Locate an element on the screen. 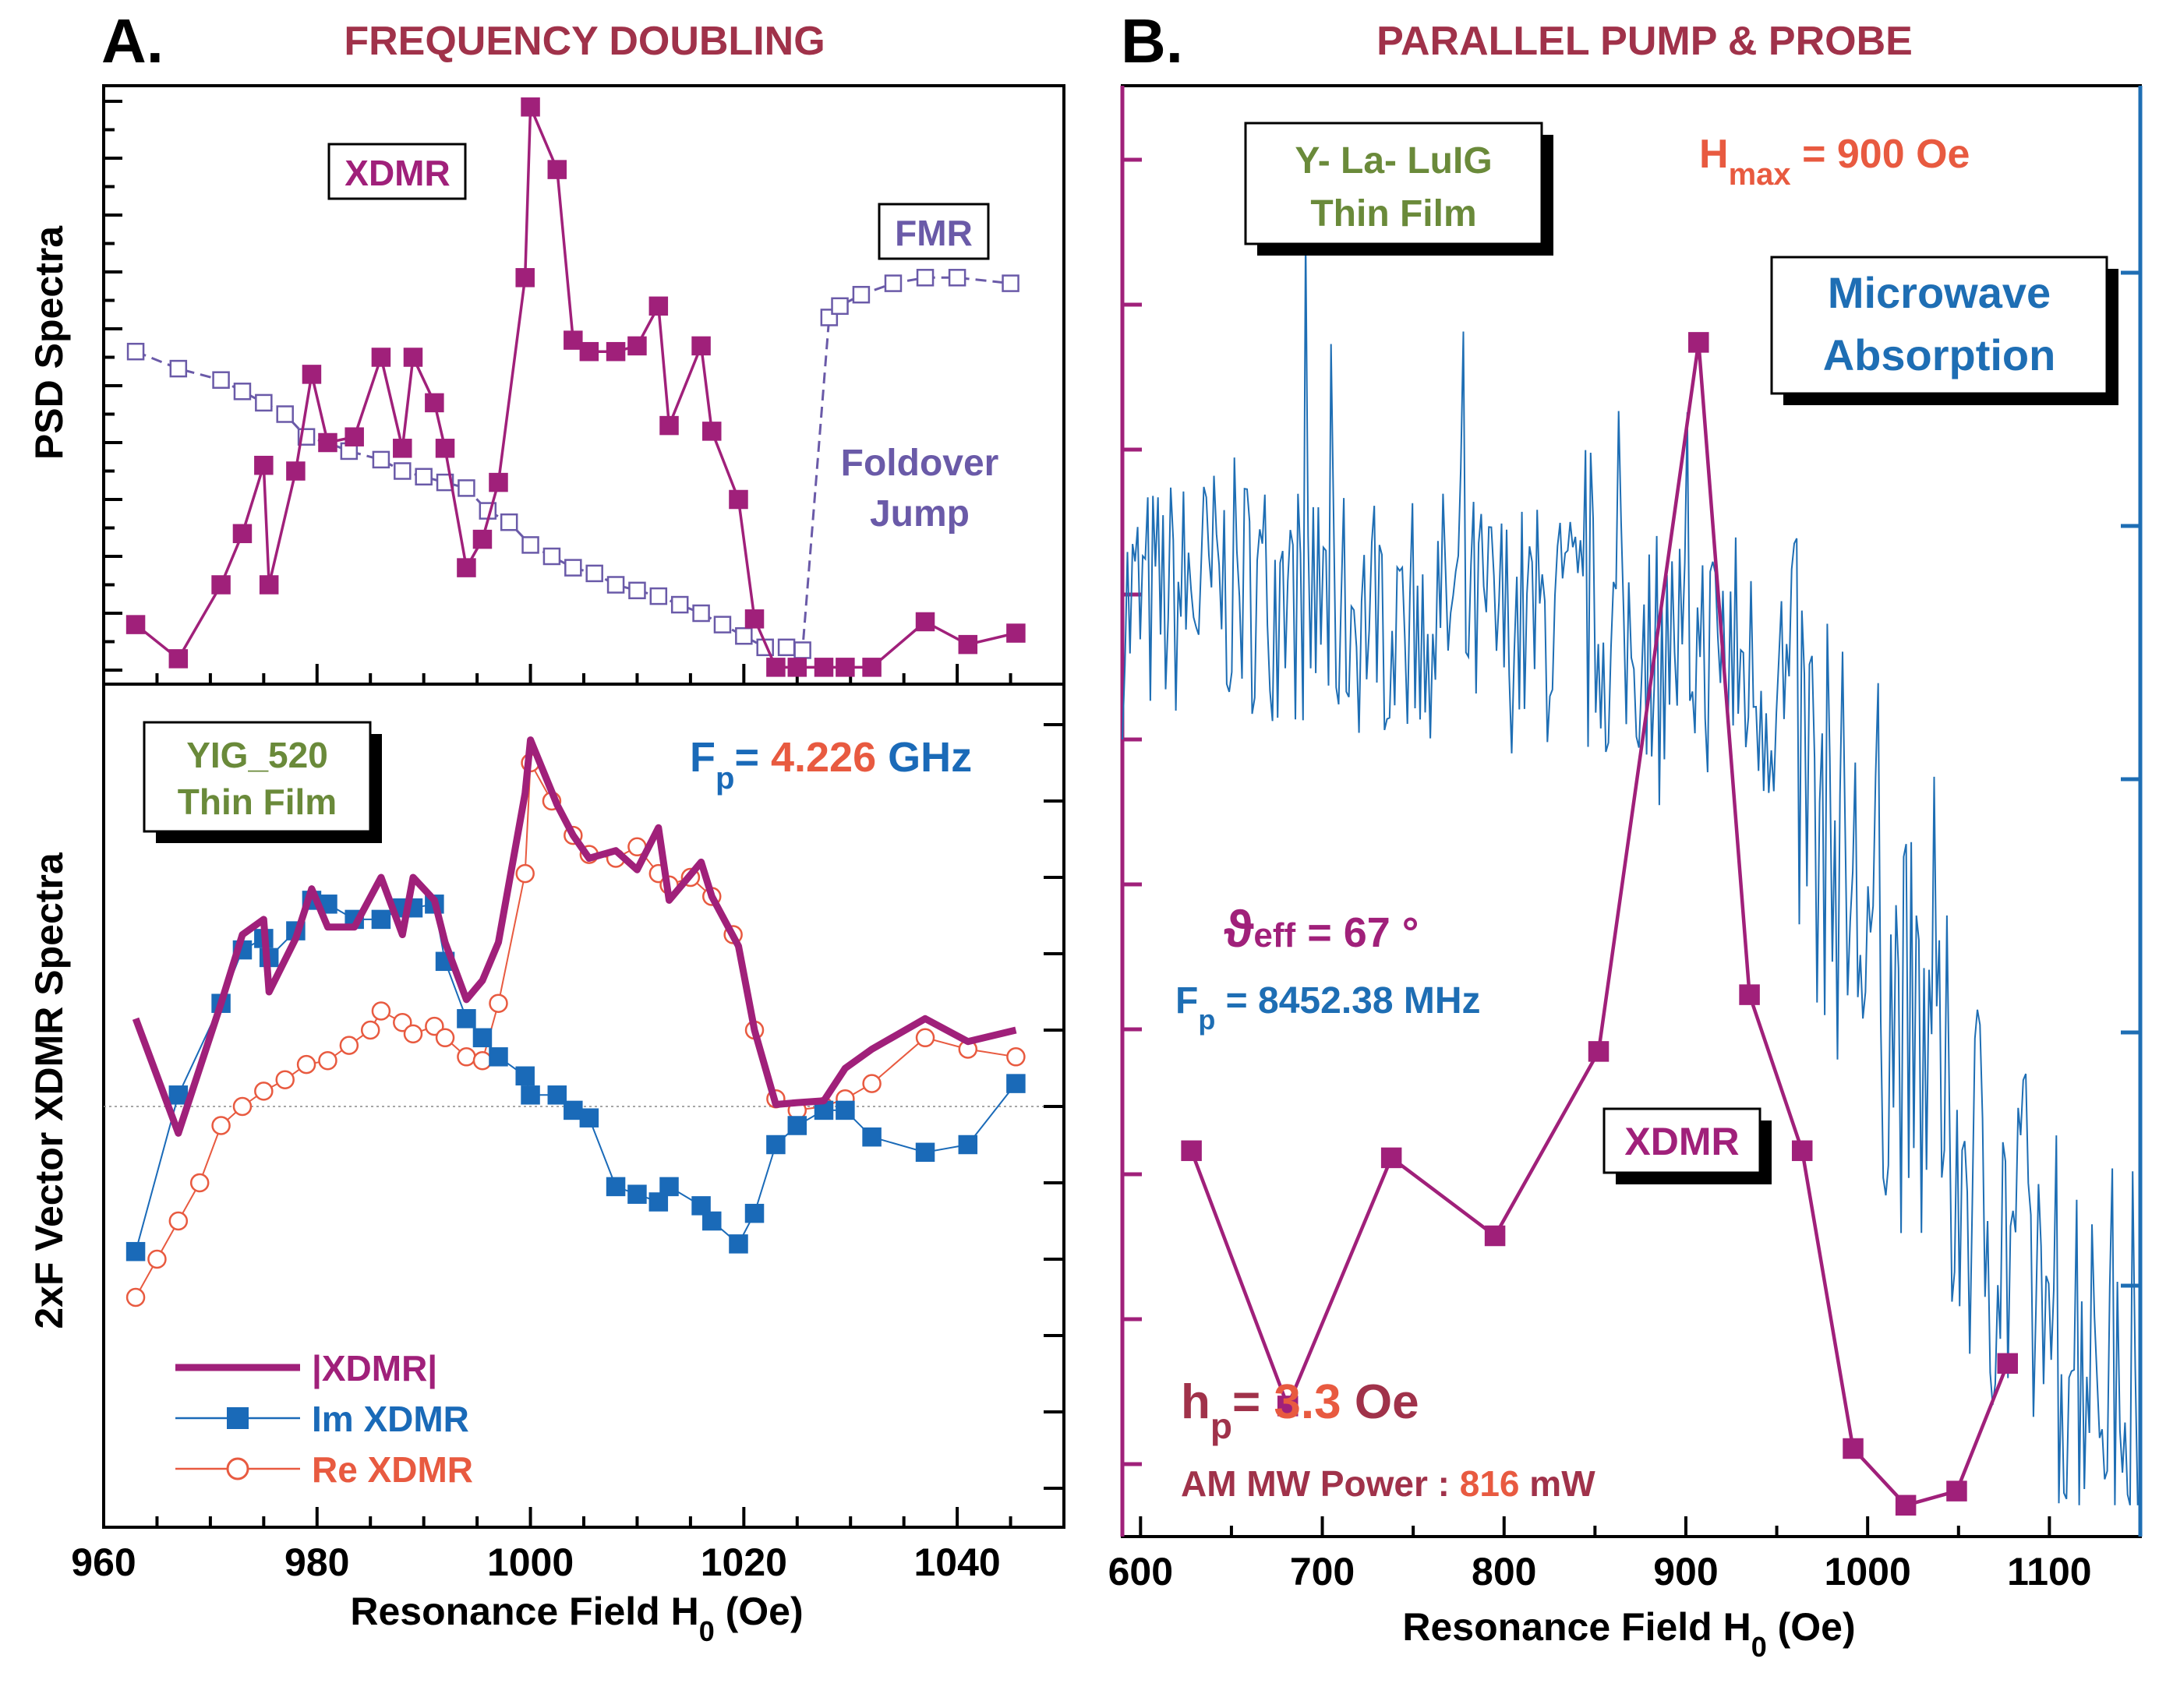 Image resolution: width=2159 pixels, height=1708 pixels. x-tick-label: 980 is located at coordinates (316, 1562).